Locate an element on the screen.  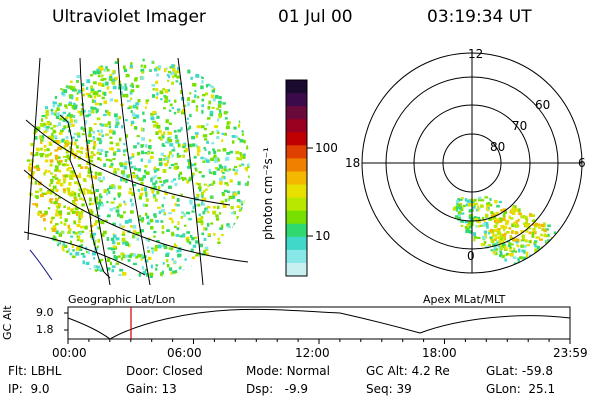
colorbar-tick-10: 10 is located at coordinates (323, 236).